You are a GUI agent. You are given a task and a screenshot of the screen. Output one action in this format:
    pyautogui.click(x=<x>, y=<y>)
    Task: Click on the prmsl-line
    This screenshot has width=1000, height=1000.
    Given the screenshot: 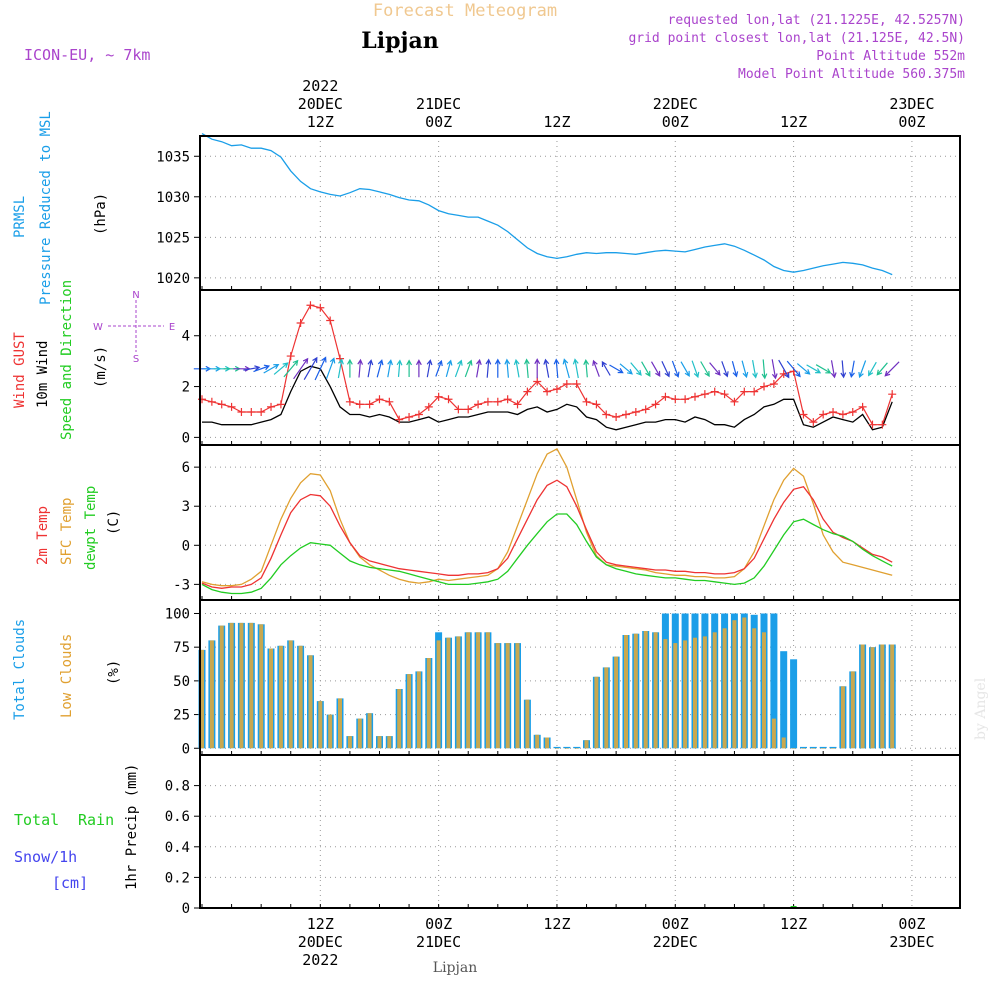 What is the action you would take?
    pyautogui.click(x=547, y=204)
    